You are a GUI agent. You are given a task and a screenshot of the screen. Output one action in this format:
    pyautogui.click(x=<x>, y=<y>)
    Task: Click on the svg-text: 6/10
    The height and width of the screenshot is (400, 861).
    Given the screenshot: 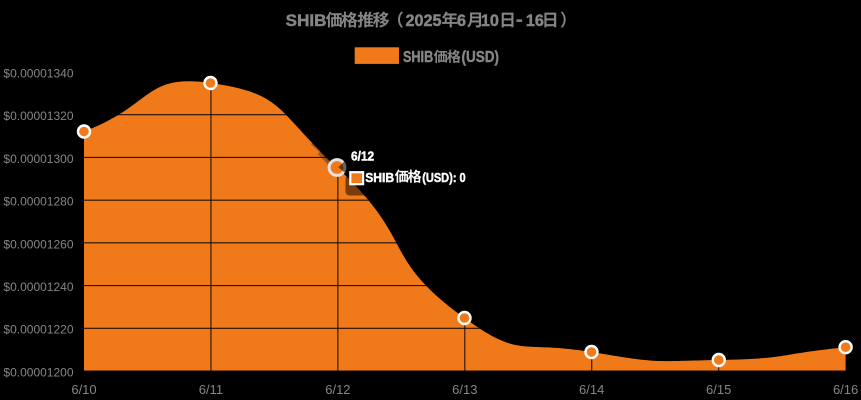 What is the action you would take?
    pyautogui.click(x=83, y=389)
    